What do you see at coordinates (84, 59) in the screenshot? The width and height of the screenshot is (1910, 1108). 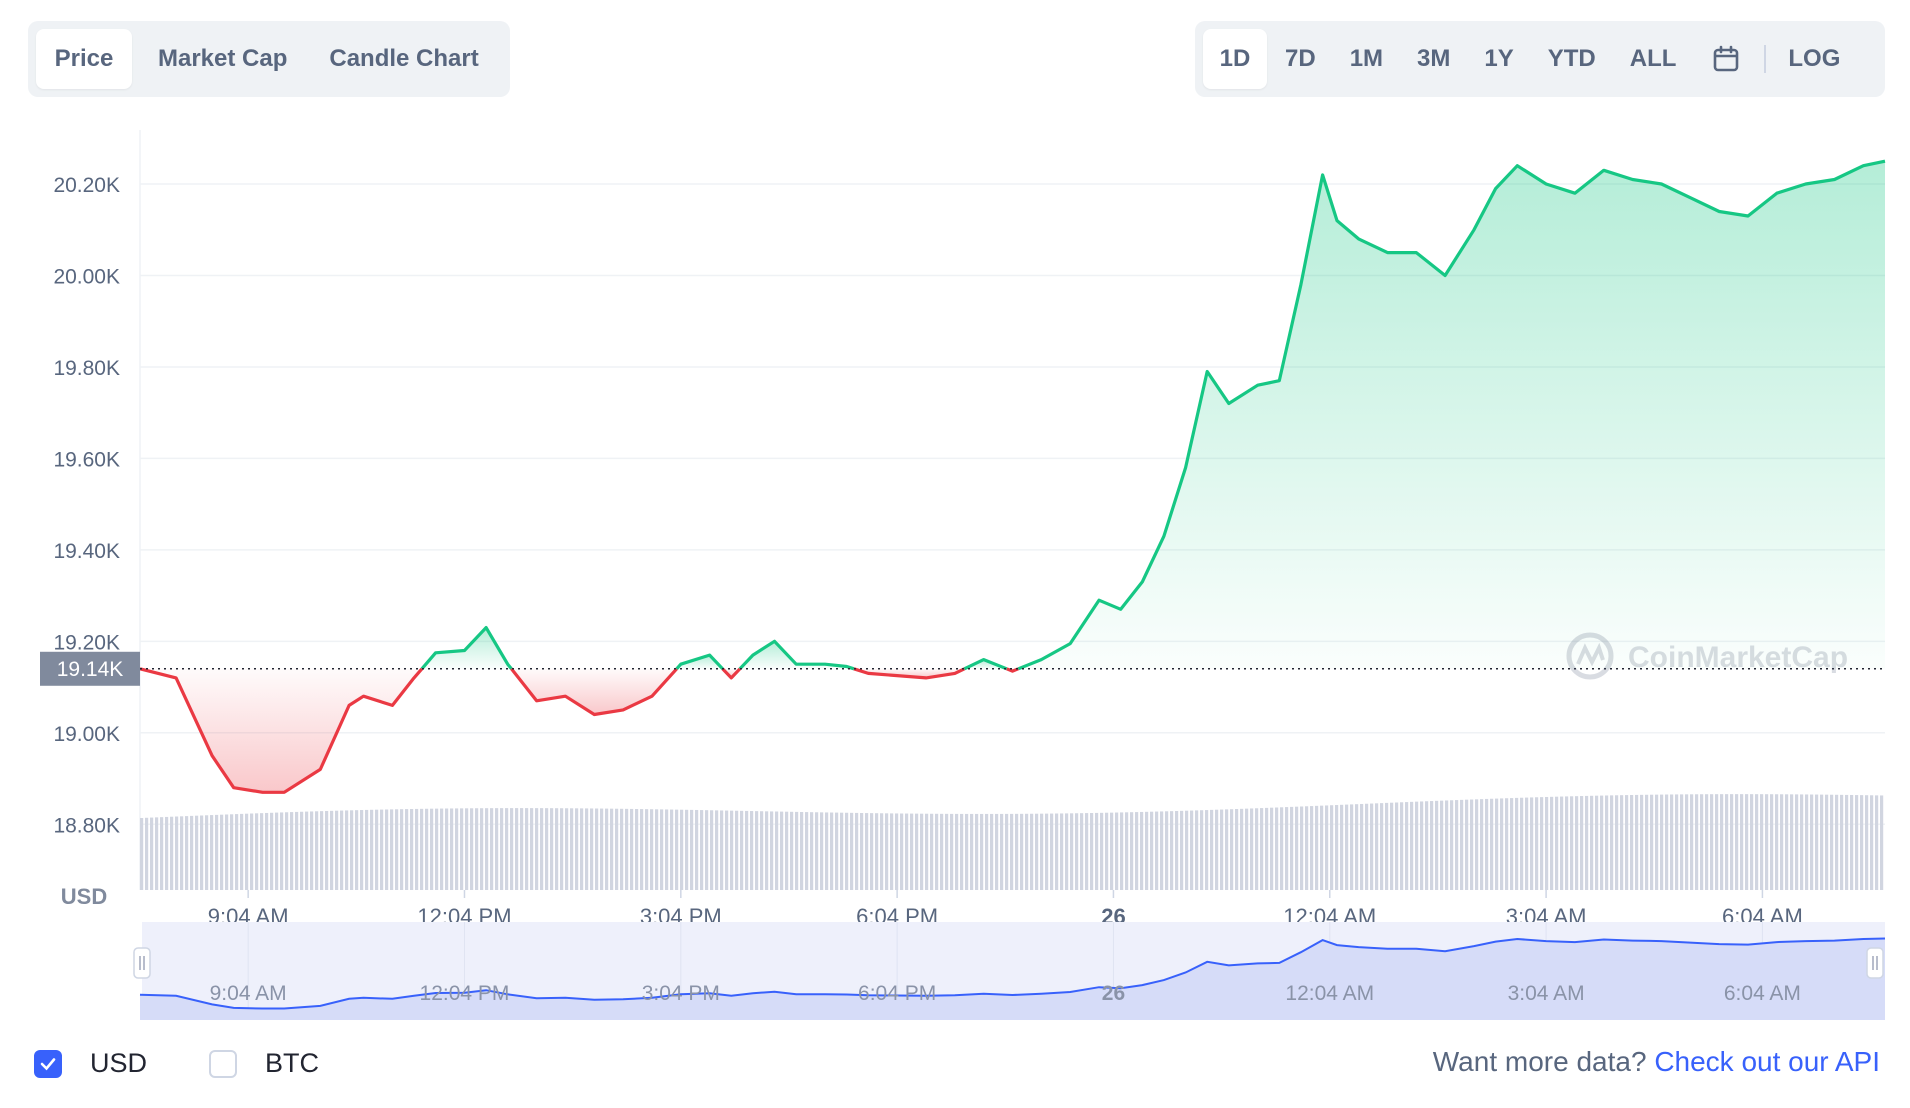 I see `tab-price: Price` at bounding box center [84, 59].